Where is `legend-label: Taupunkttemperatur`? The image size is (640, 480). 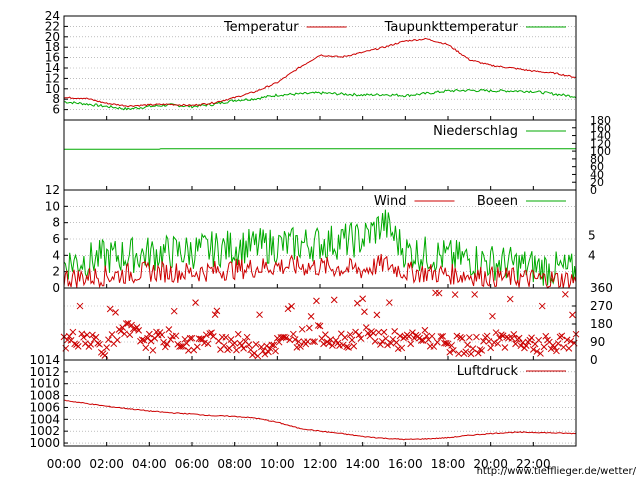 legend-label: Taupunkttemperatur is located at coordinates (451, 27).